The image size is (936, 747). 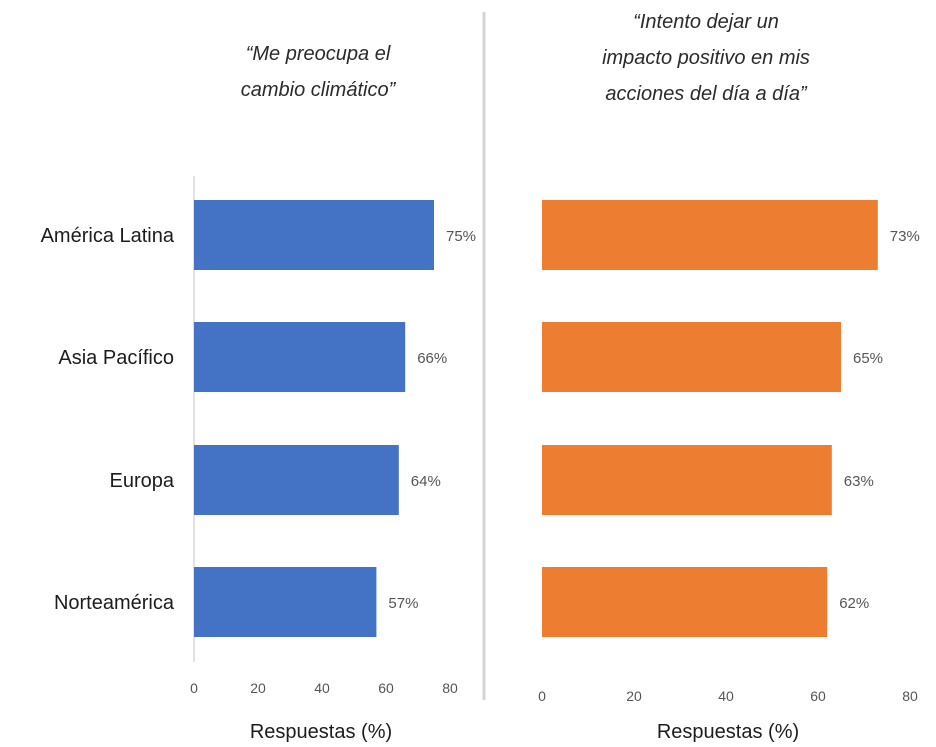 I want to click on left-x-tick-label: 60, so click(x=386, y=688).